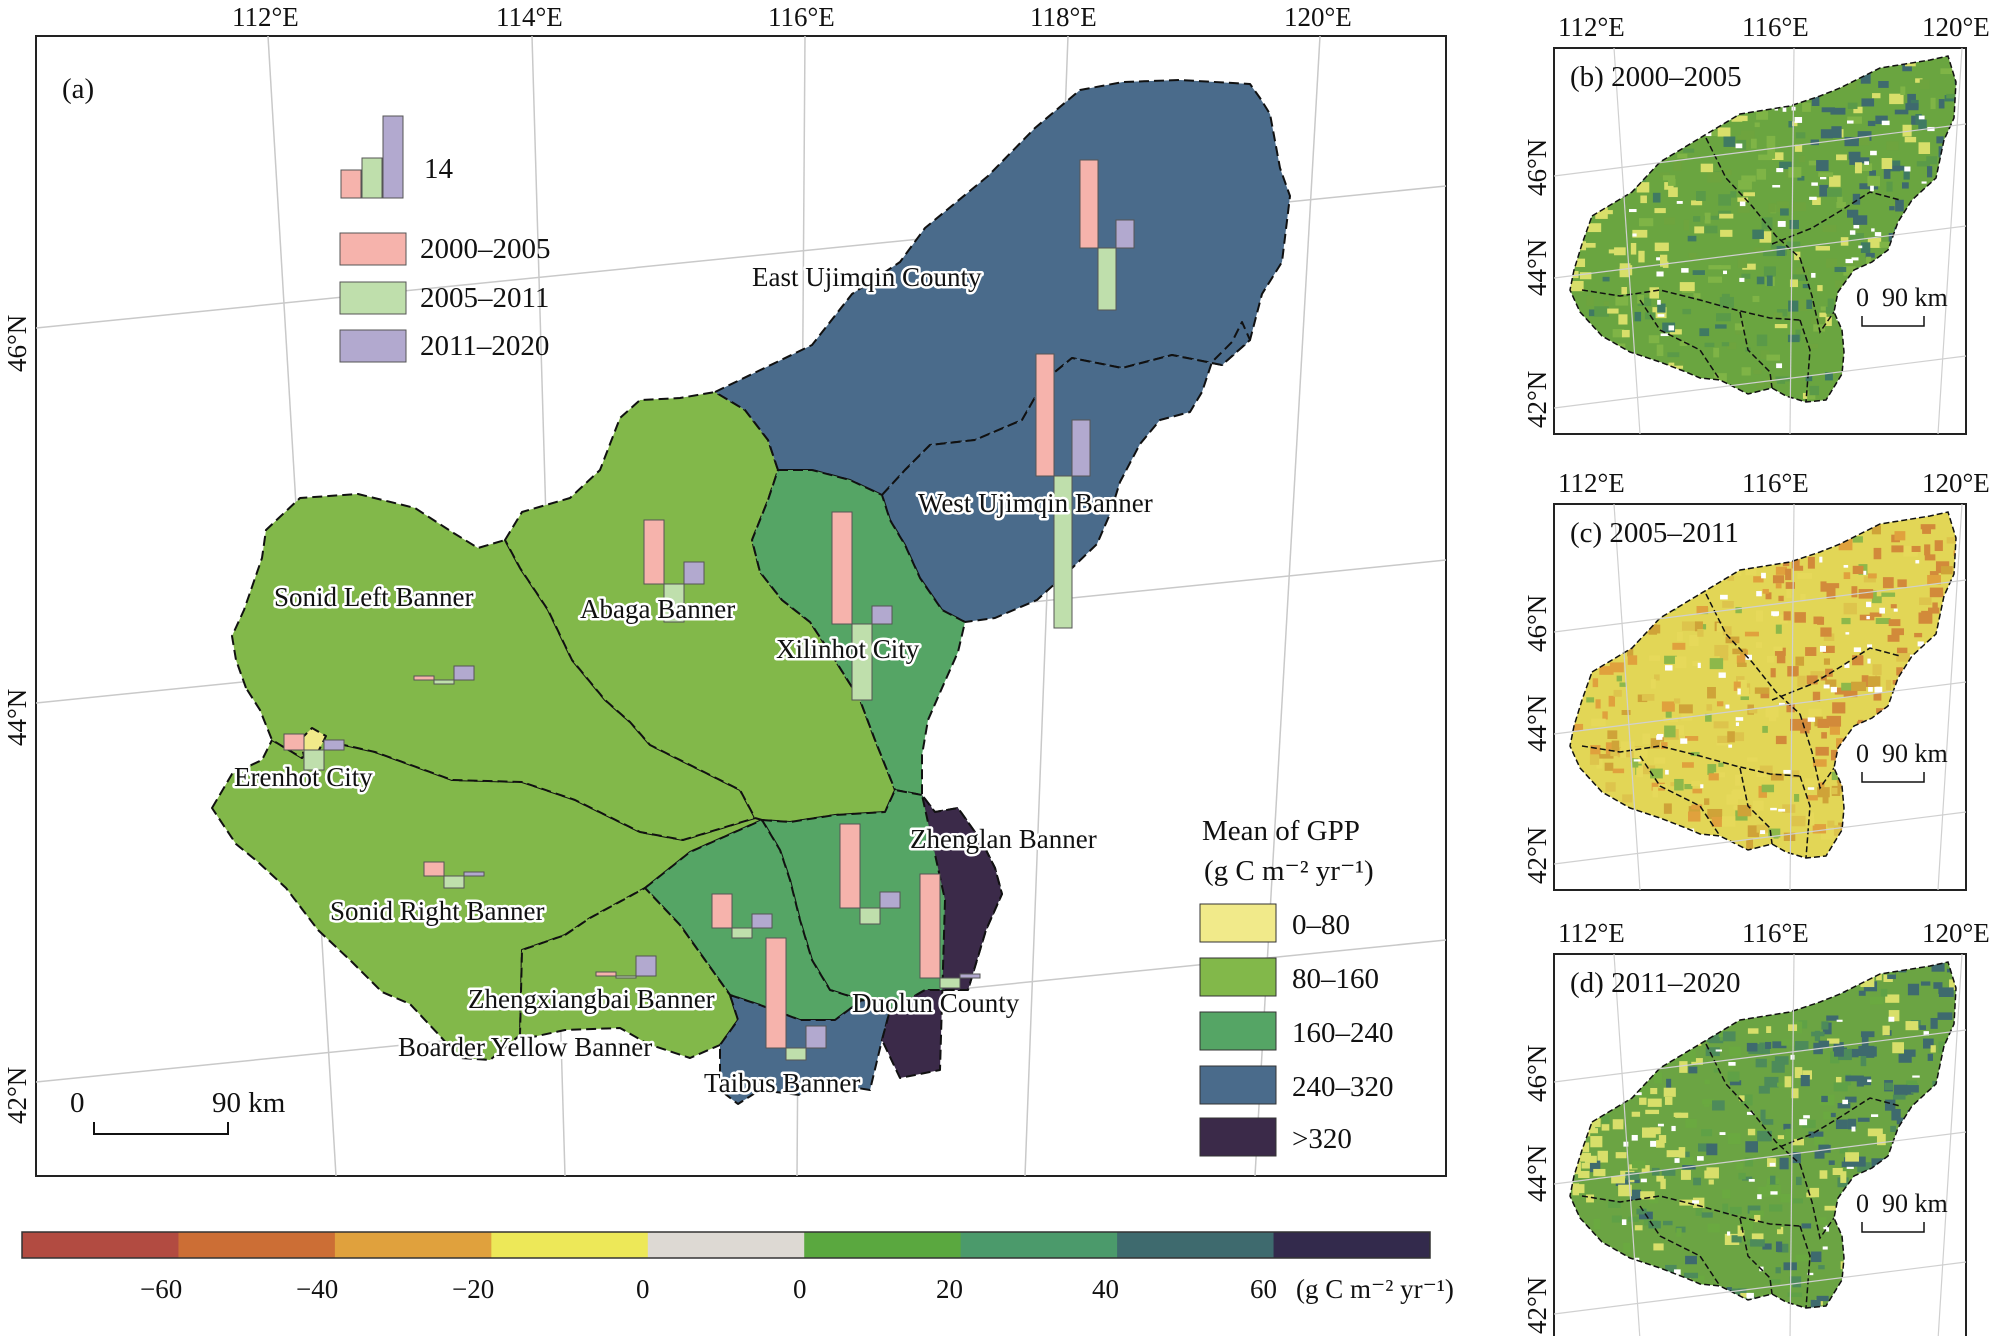 Image resolution: width=2000 pixels, height=1336 pixels. I want to click on gpp-class-0-80: 0–80, so click(1321, 925).